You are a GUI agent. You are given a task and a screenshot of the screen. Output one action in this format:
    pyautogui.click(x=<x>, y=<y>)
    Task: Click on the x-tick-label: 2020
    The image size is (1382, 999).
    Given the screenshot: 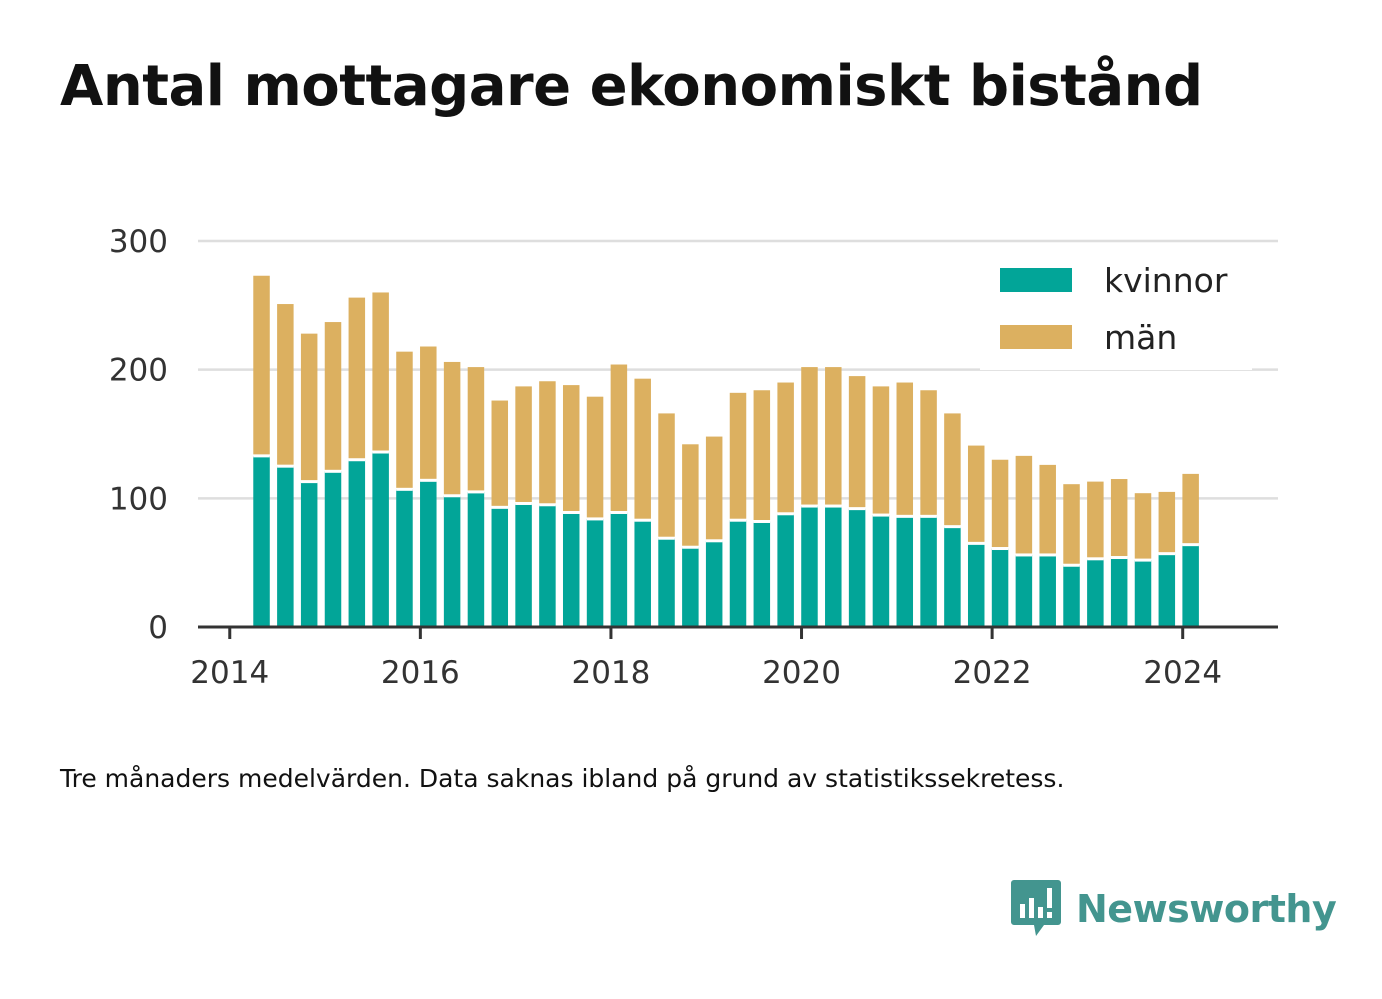 What is the action you would take?
    pyautogui.click(x=801, y=673)
    